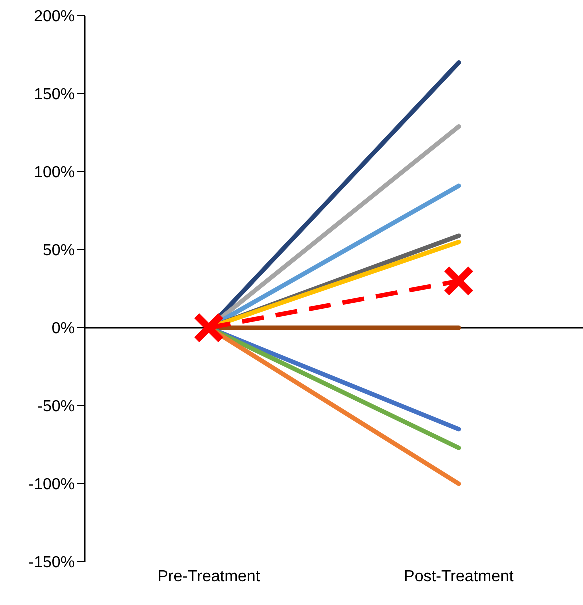 Image resolution: width=583 pixels, height=605 pixels. What do you see at coordinates (56, 407) in the screenshot?
I see `y-tick-label: -50%` at bounding box center [56, 407].